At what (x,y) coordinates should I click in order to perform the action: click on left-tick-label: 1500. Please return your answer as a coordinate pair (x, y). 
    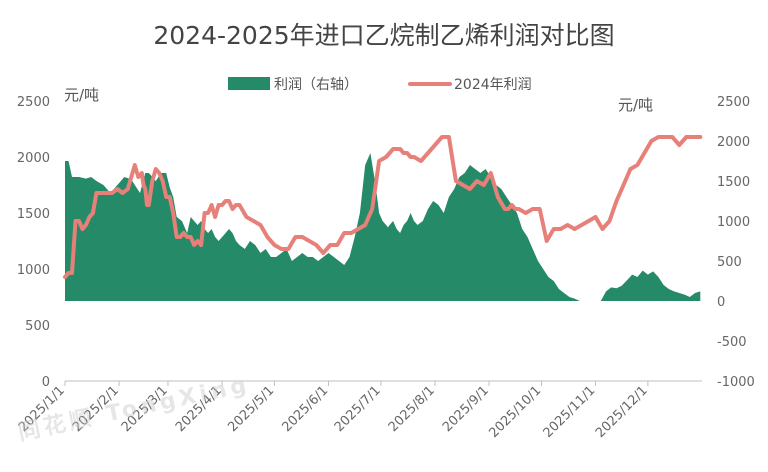
    Looking at the image, I should click on (33, 214).